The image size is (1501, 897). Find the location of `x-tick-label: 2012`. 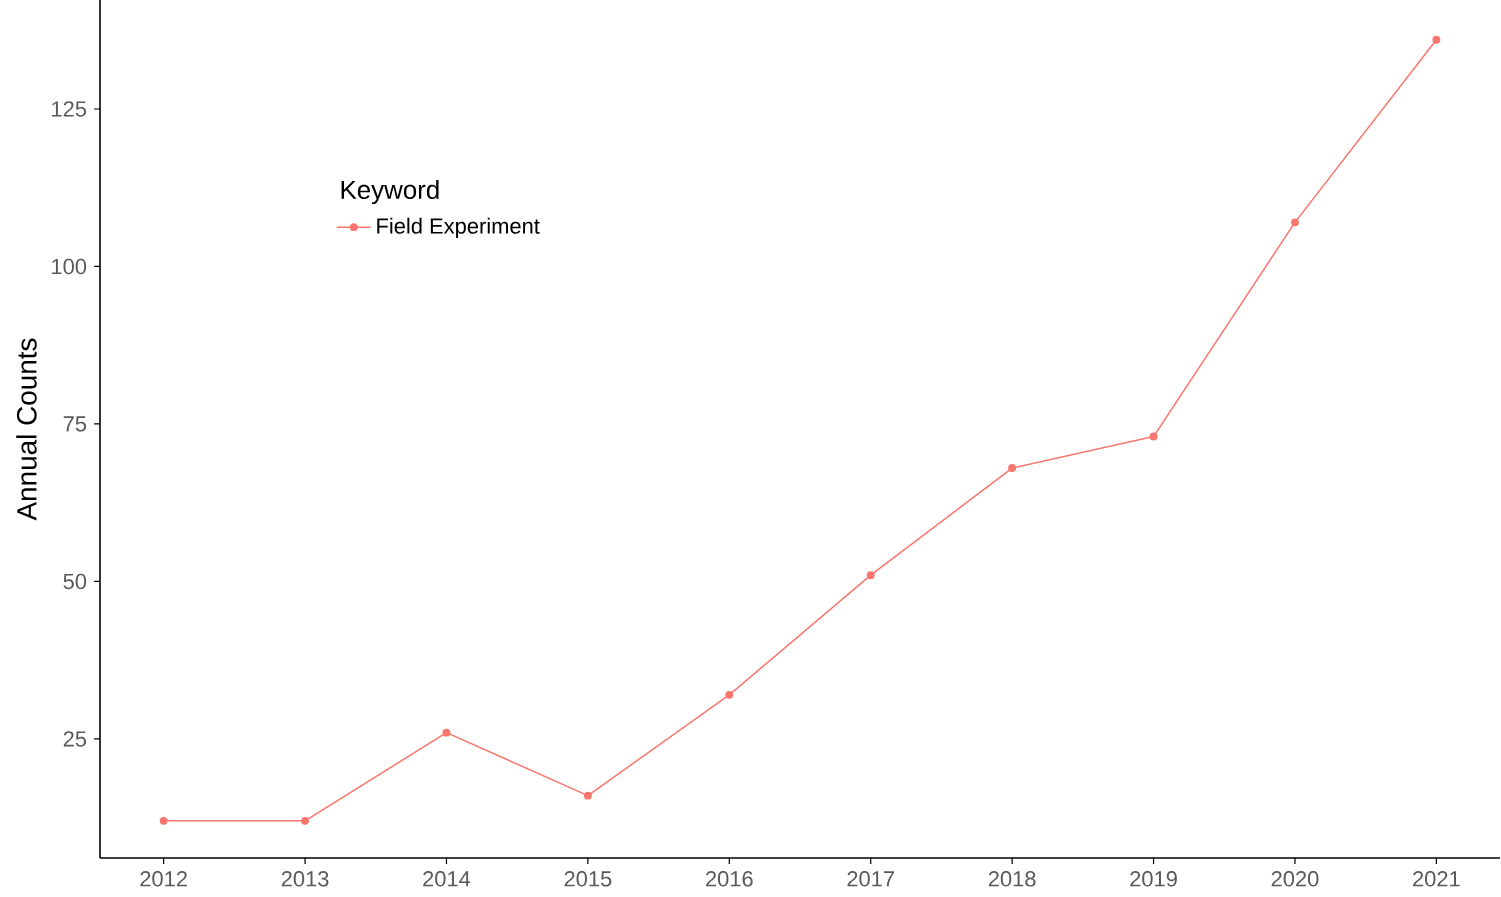

x-tick-label: 2012 is located at coordinates (163, 879).